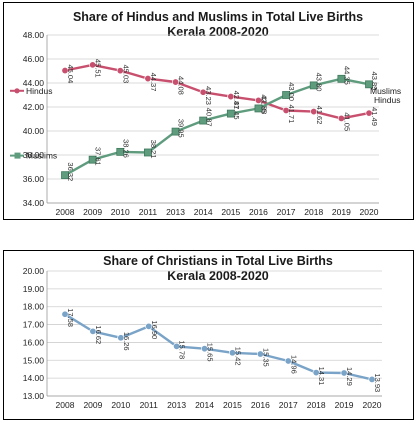 Image resolution: width=419 pixels, height=423 pixels. Describe the element at coordinates (34, 179) in the screenshot. I see `y-tick-label: 36.00` at that location.